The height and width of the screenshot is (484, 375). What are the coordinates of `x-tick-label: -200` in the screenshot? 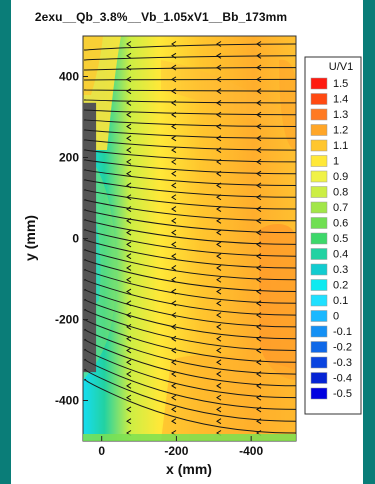 It's located at (176, 451).